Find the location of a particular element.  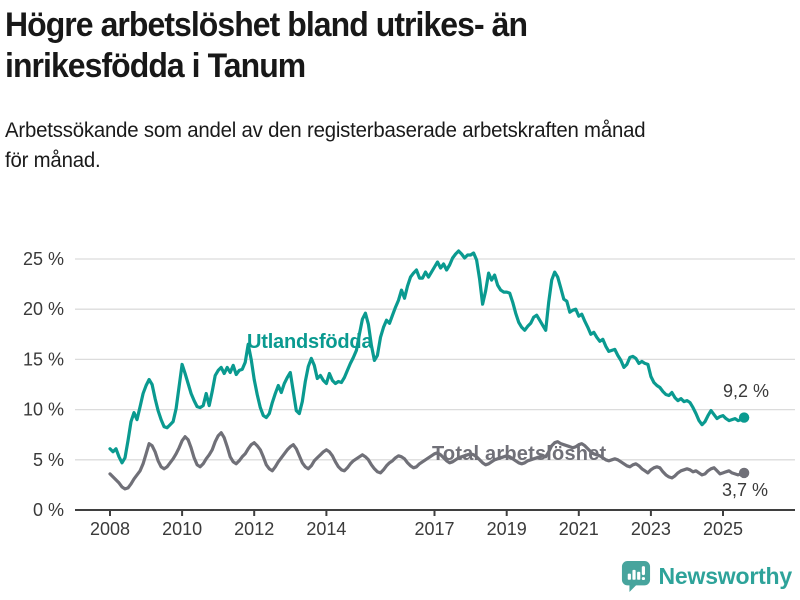

chart-title-line-2: inrikesfödda i Tanum is located at coordinates (155, 66).